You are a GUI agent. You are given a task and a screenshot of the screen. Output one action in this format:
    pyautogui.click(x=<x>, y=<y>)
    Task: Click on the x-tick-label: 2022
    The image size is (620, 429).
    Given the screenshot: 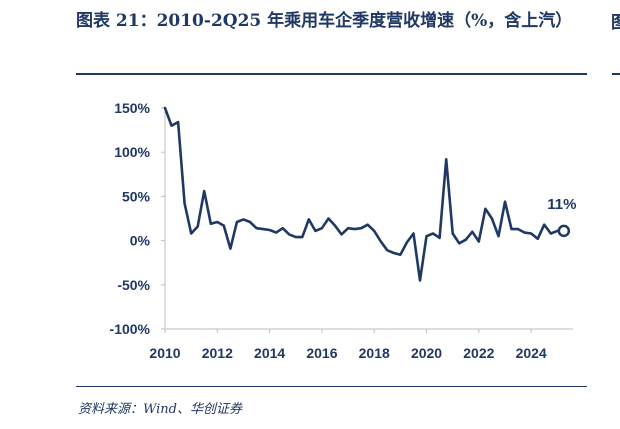 What is the action you would take?
    pyautogui.click(x=478, y=353)
    